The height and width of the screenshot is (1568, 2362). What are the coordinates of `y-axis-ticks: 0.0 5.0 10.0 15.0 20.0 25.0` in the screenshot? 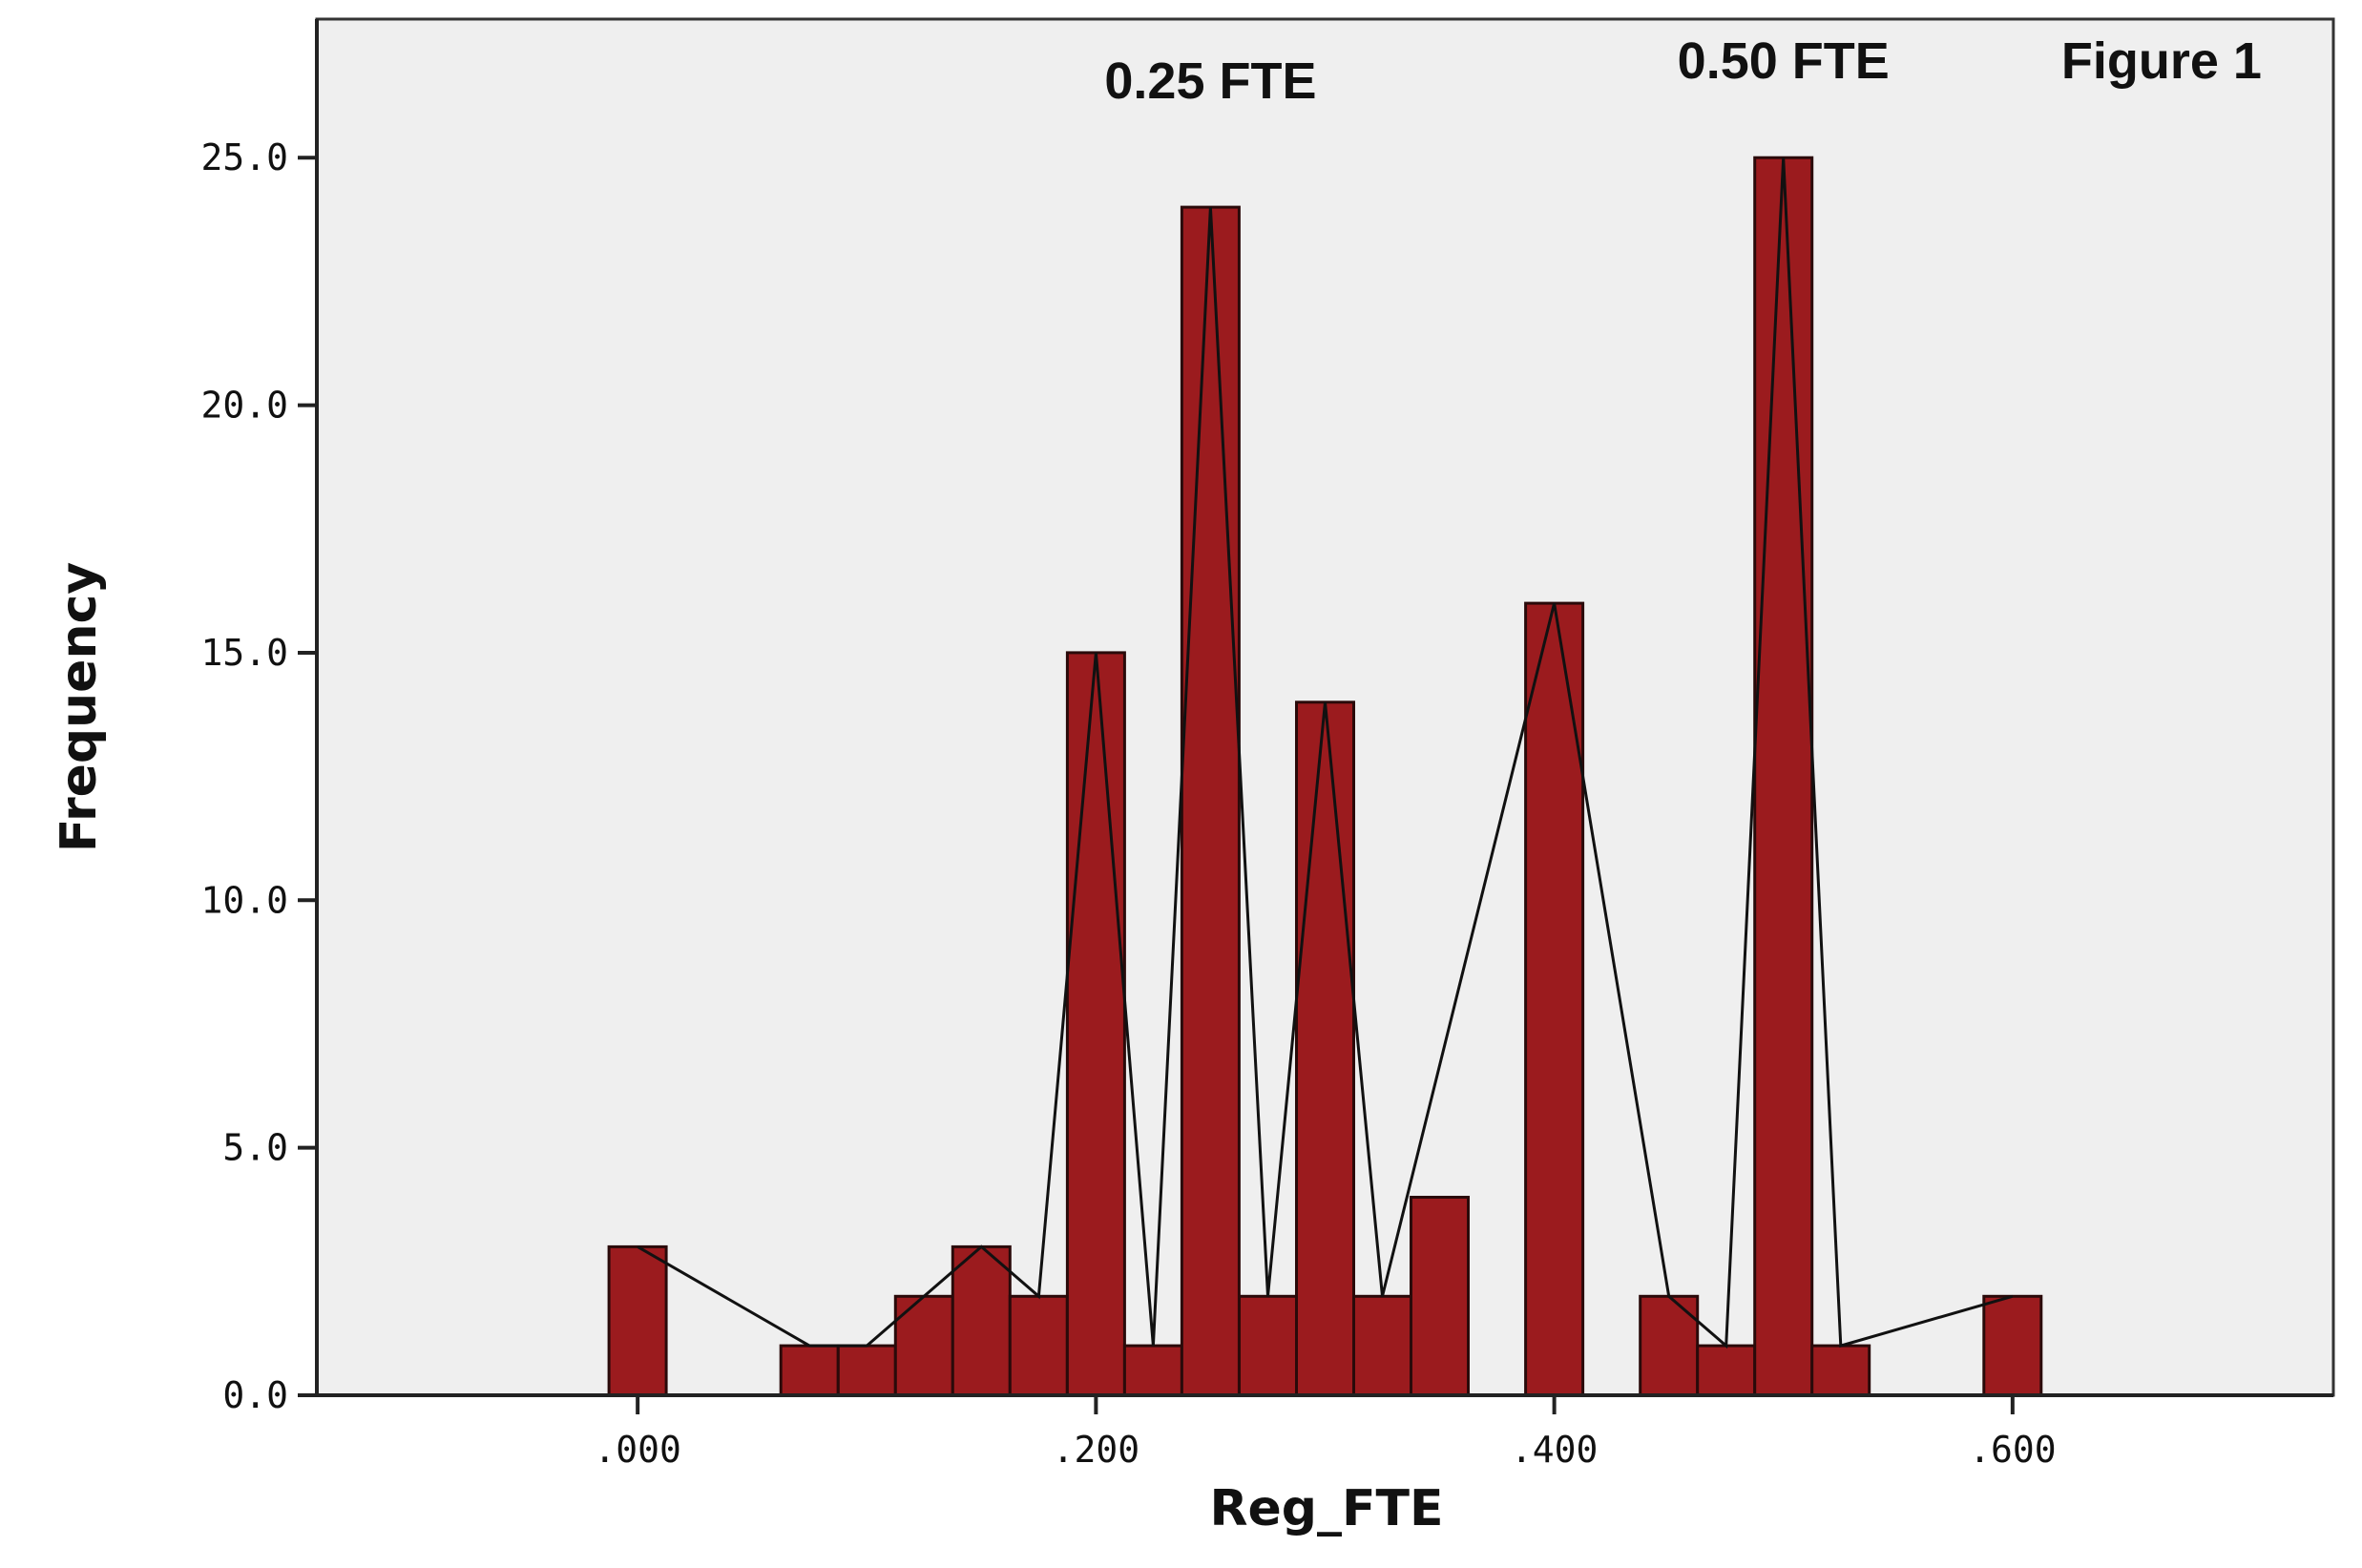 It's located at (259, 776).